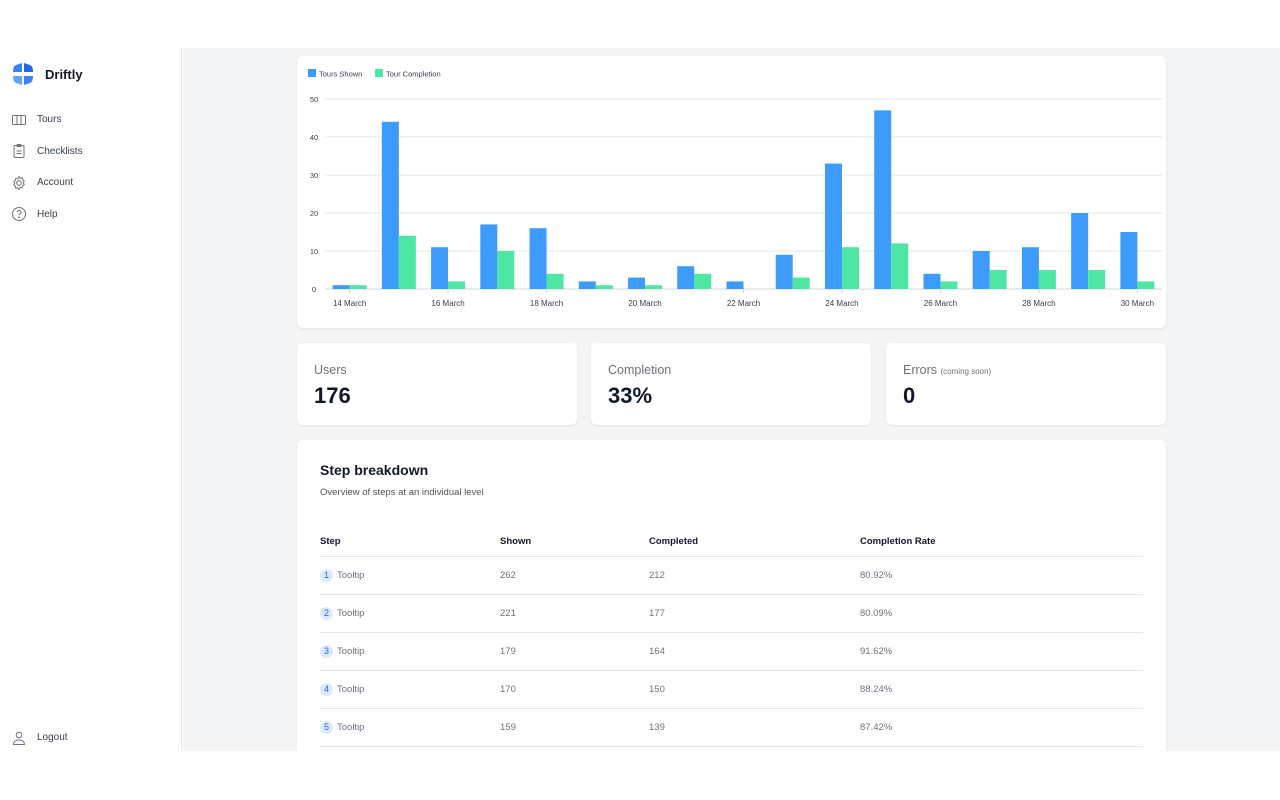 The width and height of the screenshot is (1280, 800). Describe the element at coordinates (1001, 613) in the screenshot. I see `completion-rate-cell: 80.09%` at that location.